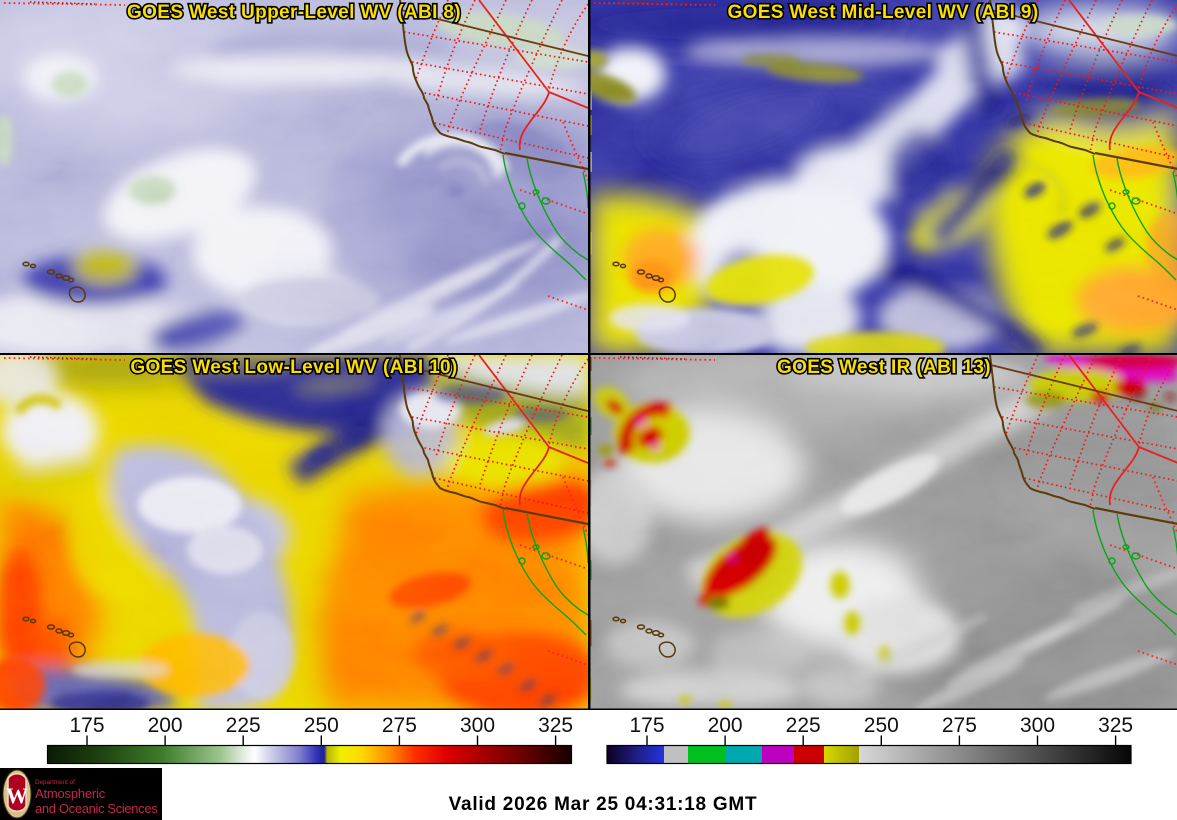 This screenshot has height=820, width=1177. What do you see at coordinates (55, 782) in the screenshot?
I see `svg-text: Department of` at bounding box center [55, 782].